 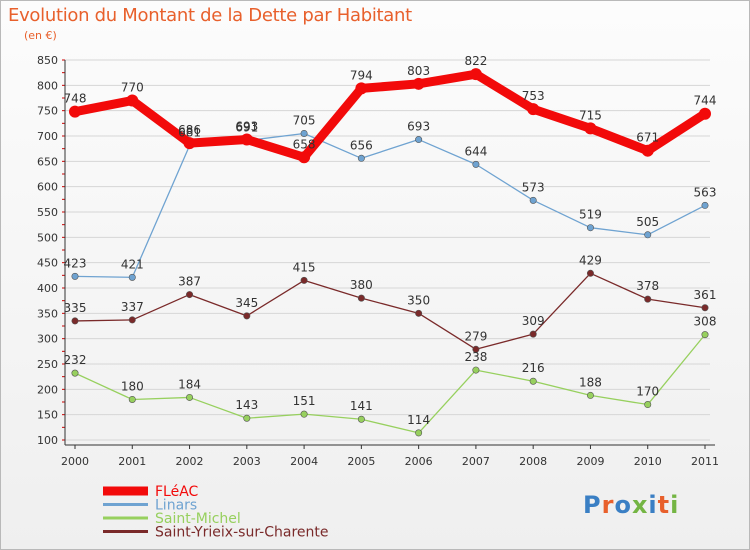 What do you see at coordinates (304, 461) in the screenshot?
I see `x-tick-label: 2004` at bounding box center [304, 461].